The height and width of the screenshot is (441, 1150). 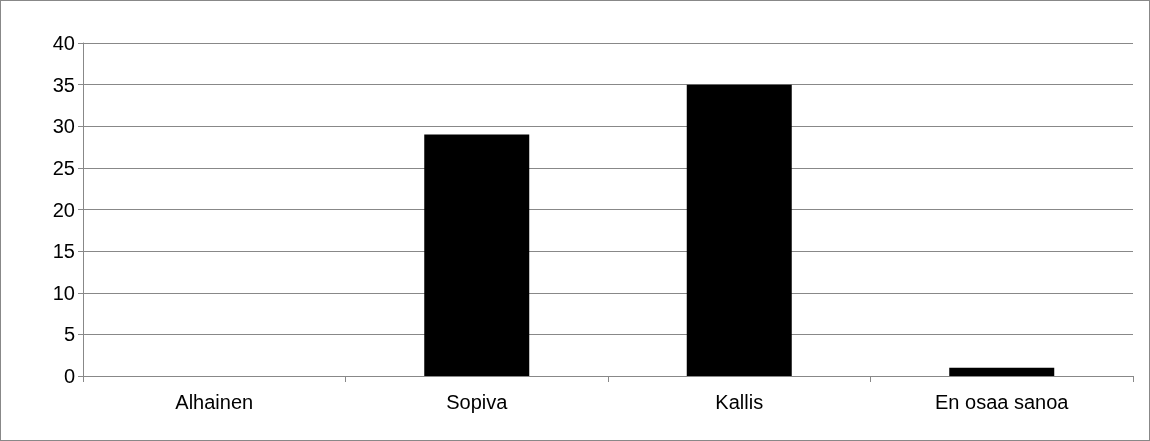 What do you see at coordinates (63, 209) in the screenshot?
I see `y-tick-label: 20` at bounding box center [63, 209].